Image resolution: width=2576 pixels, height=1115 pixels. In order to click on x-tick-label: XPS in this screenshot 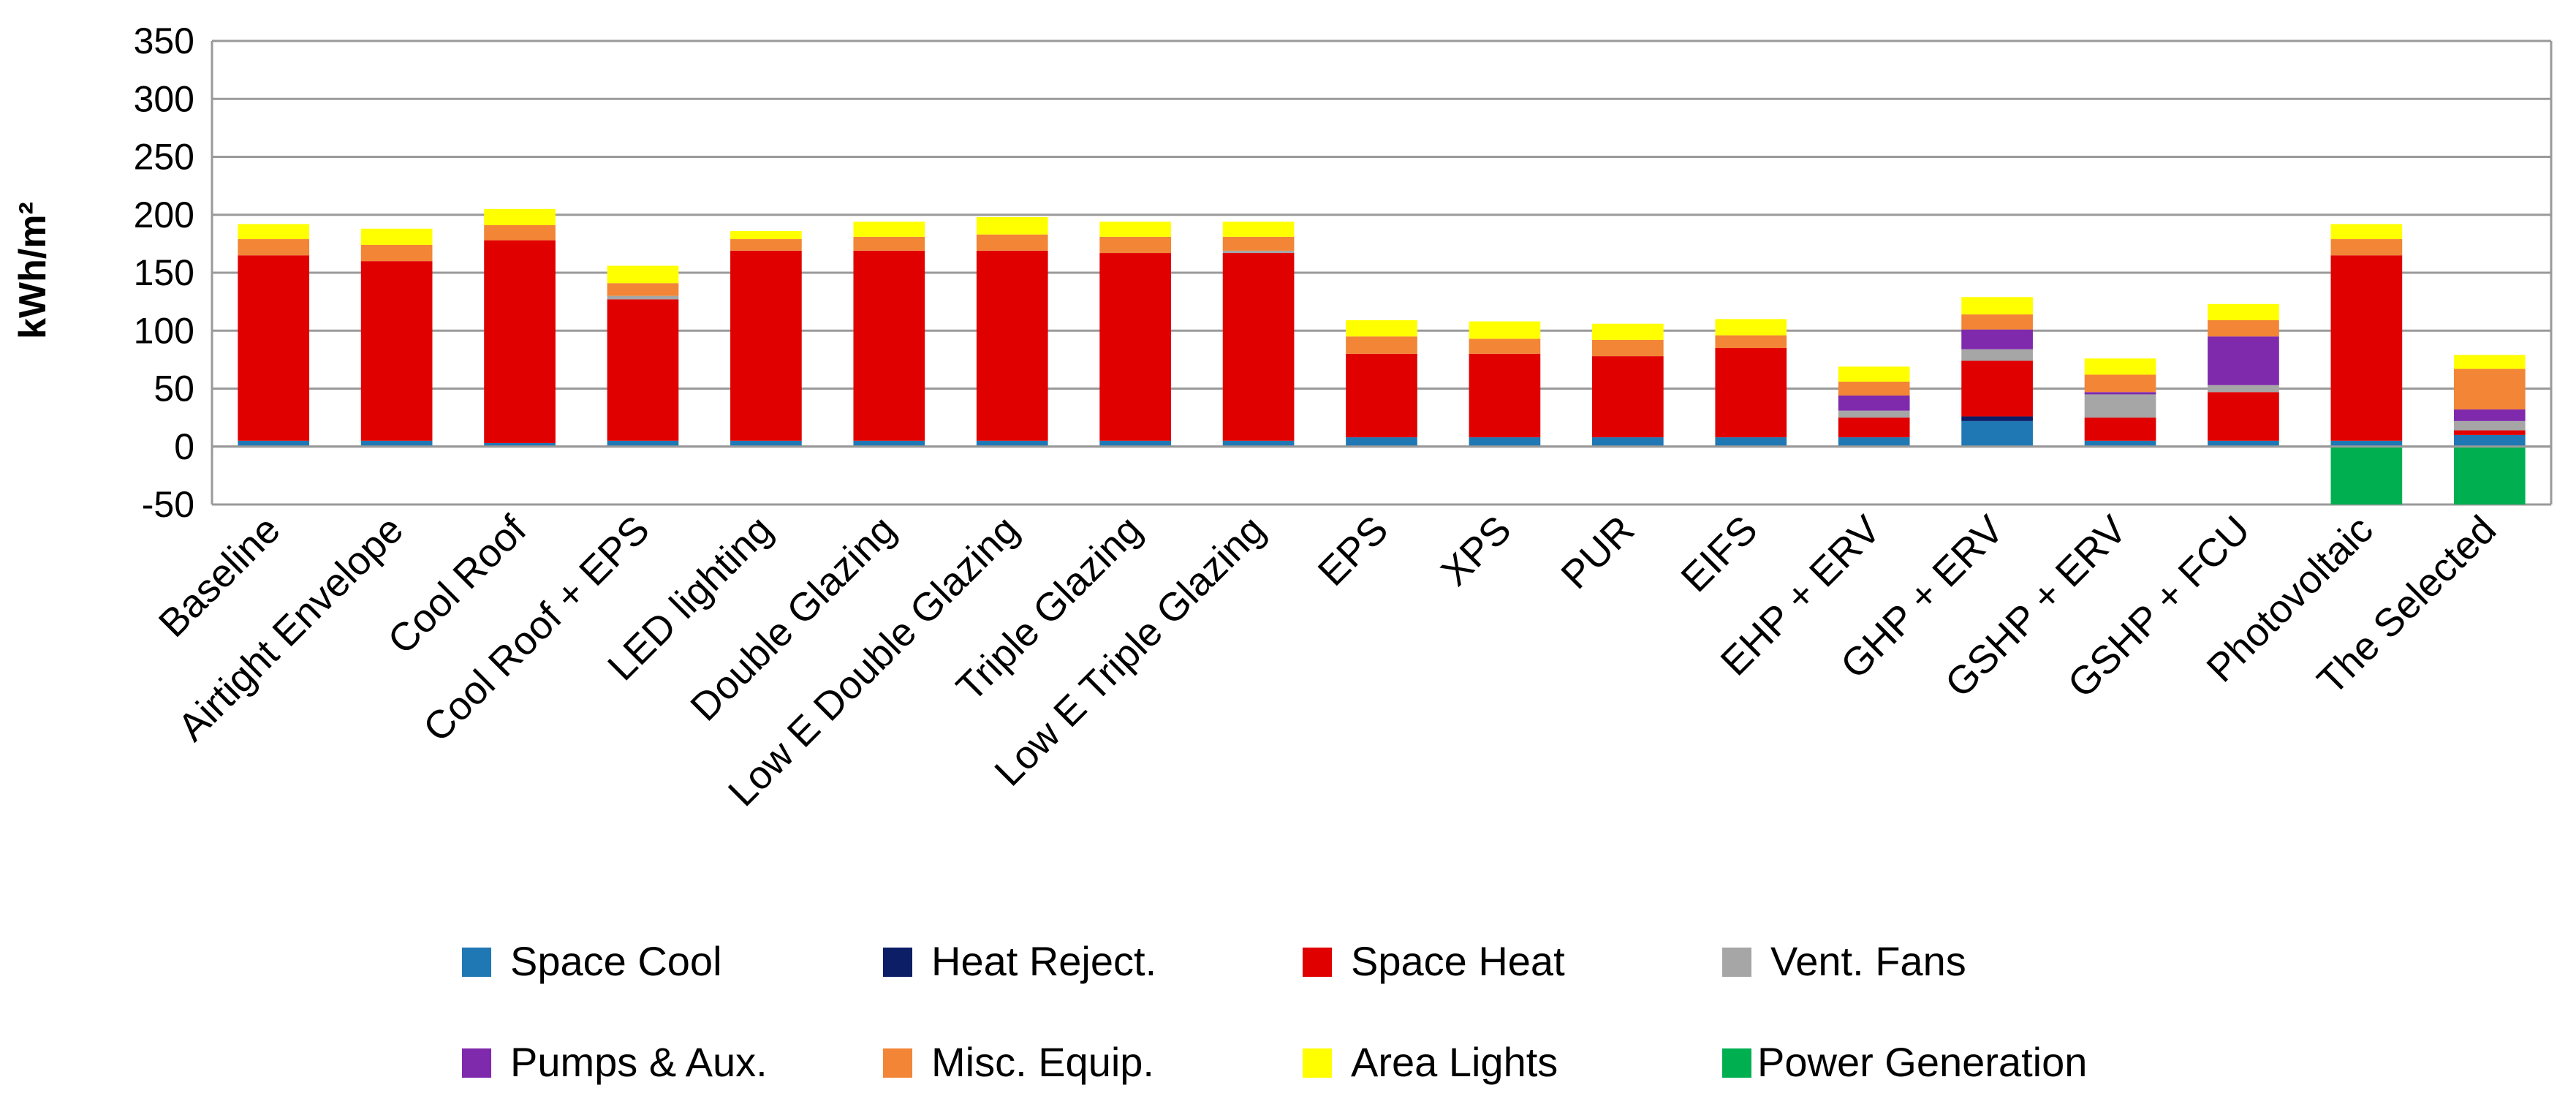, I will do `click(1476, 550)`.